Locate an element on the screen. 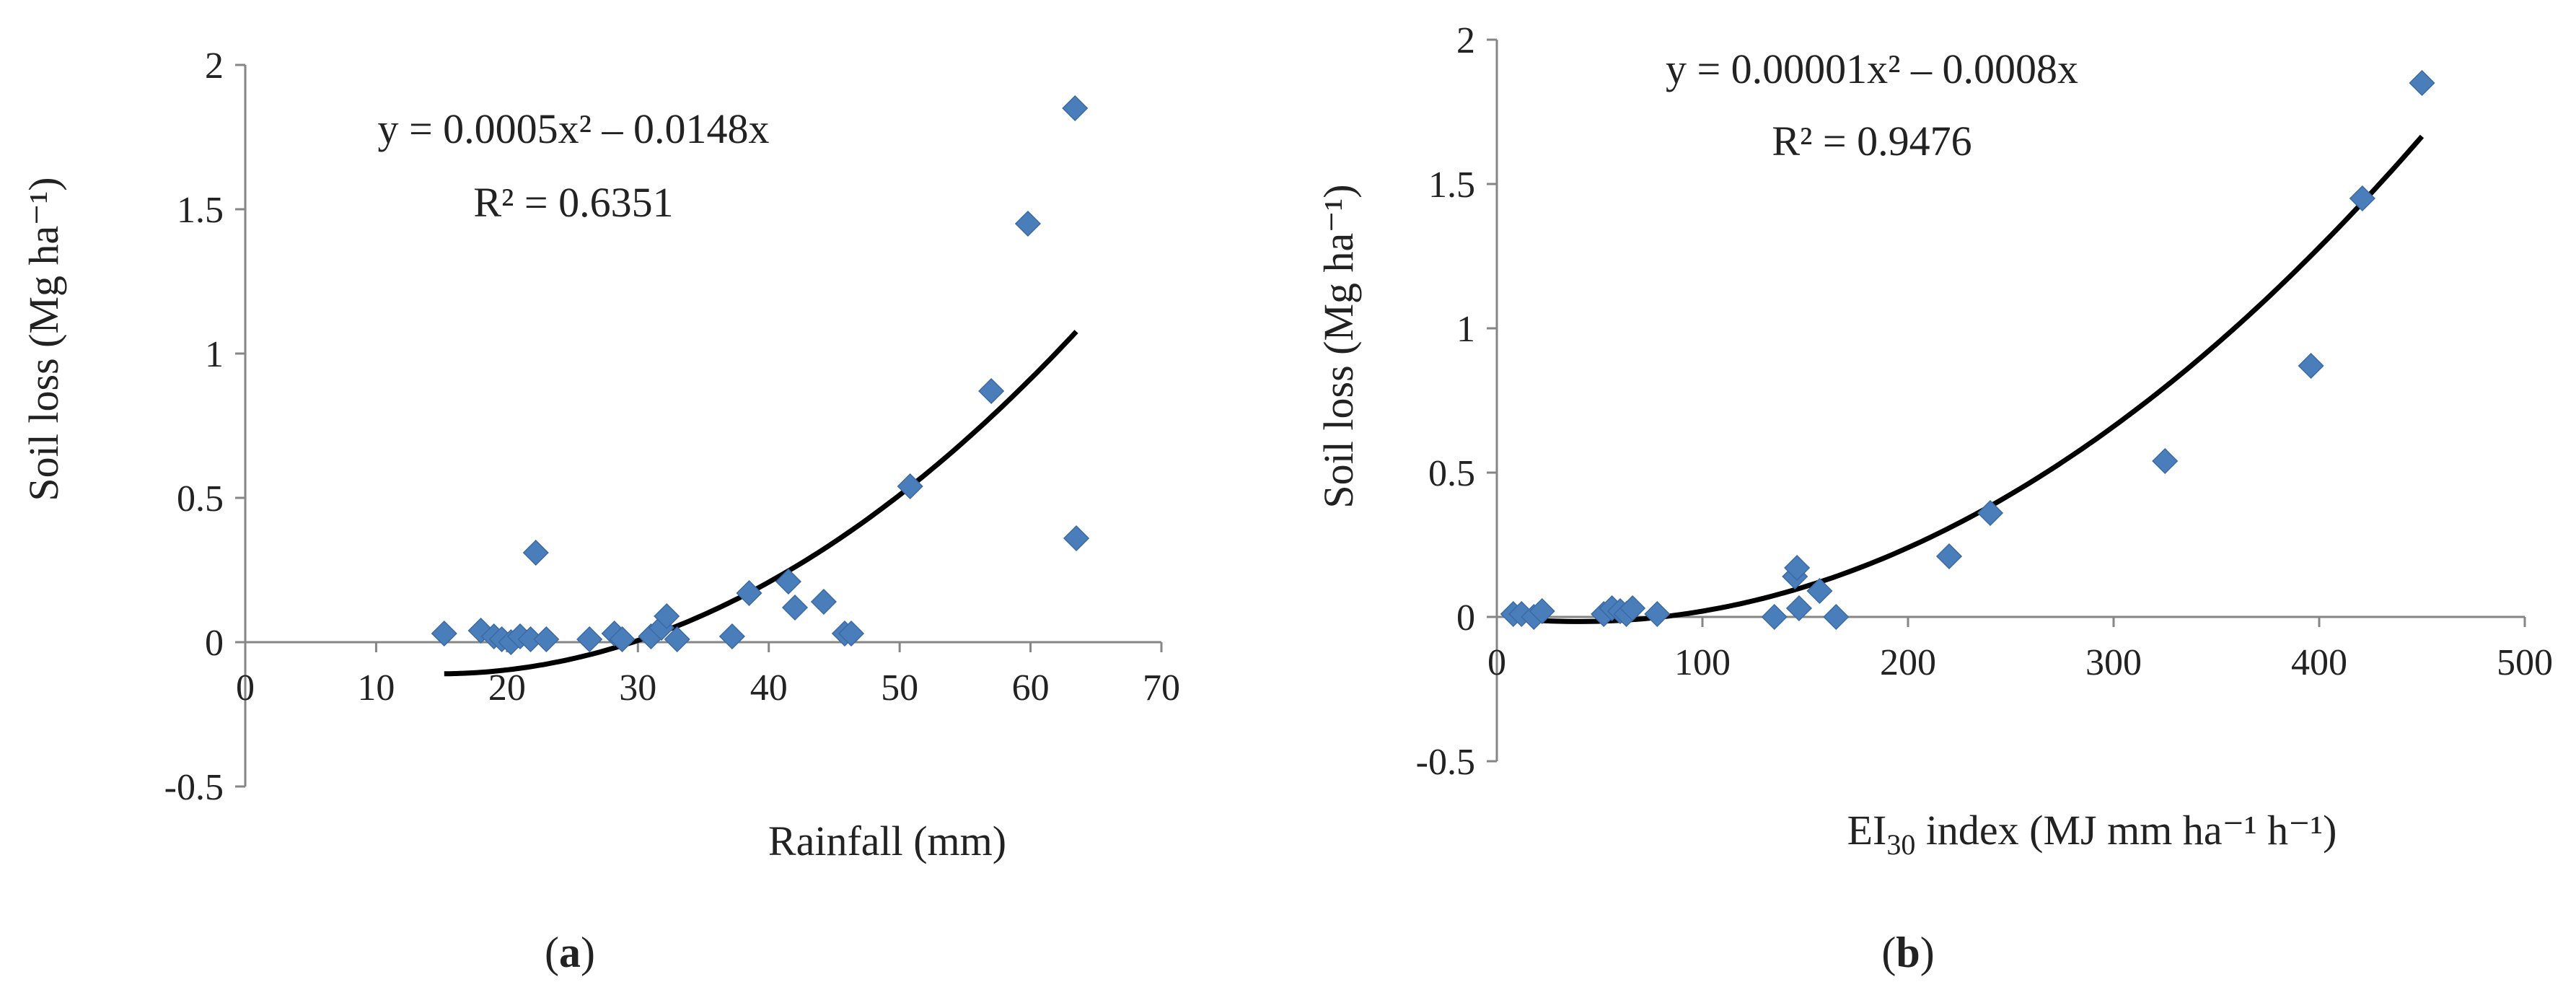 The height and width of the screenshot is (1008, 2576). x-axis-title-b: EI30 index (MJ mm ha⁻¹ h⁻¹) is located at coordinates (2092, 834).